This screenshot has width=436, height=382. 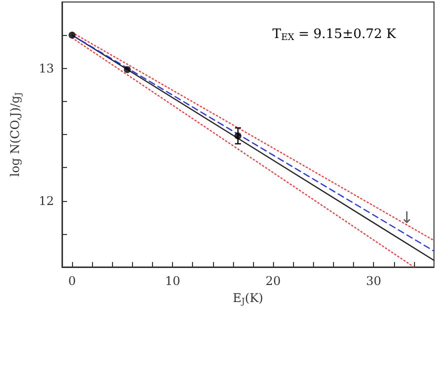 What do you see at coordinates (46, 201) in the screenshot?
I see `y-tick-label: 12` at bounding box center [46, 201].